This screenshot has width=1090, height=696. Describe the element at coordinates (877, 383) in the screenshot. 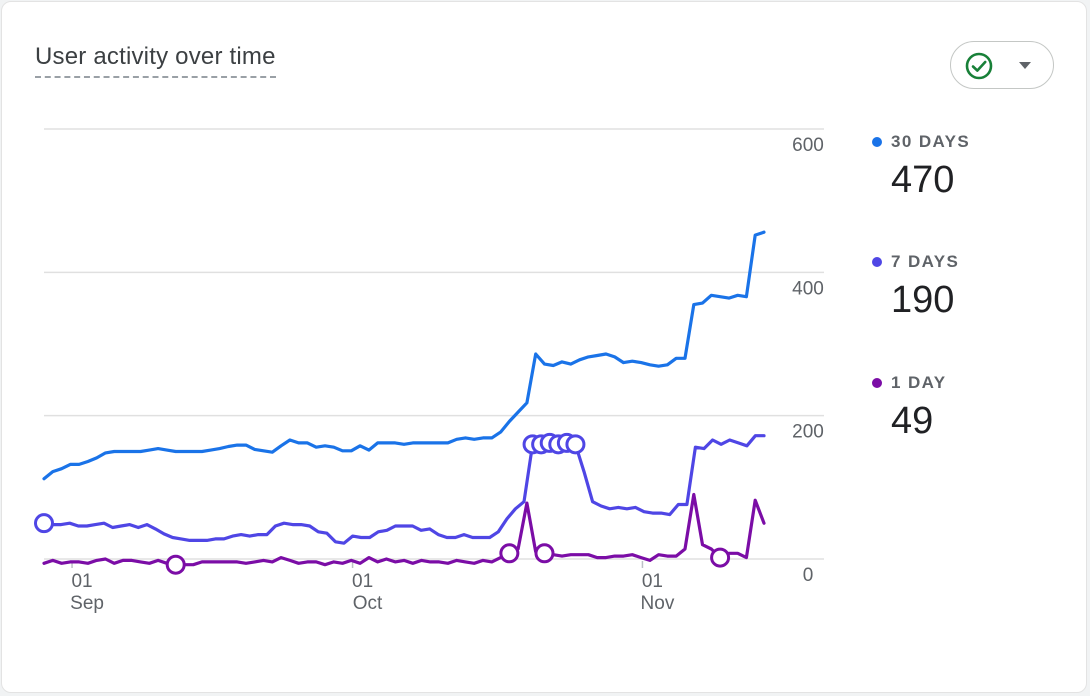

I see `legend-dot-1-day` at that location.